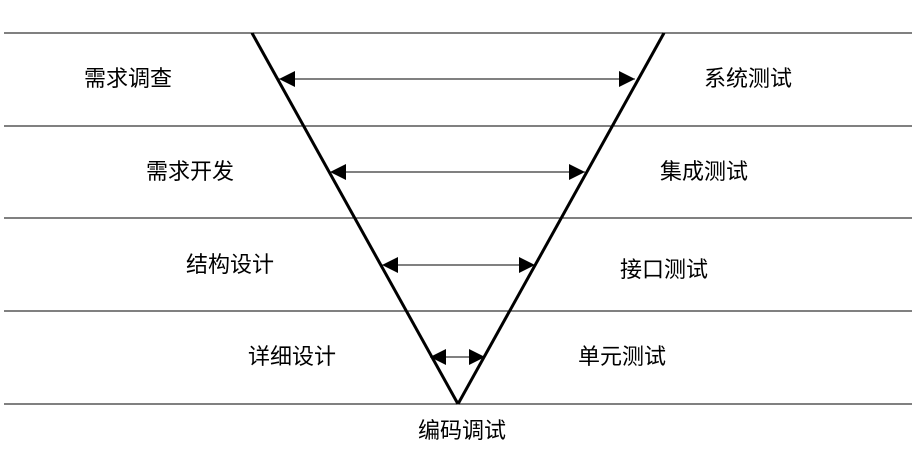  I want to click on right-stage-label: 接口测试, so click(664, 270).